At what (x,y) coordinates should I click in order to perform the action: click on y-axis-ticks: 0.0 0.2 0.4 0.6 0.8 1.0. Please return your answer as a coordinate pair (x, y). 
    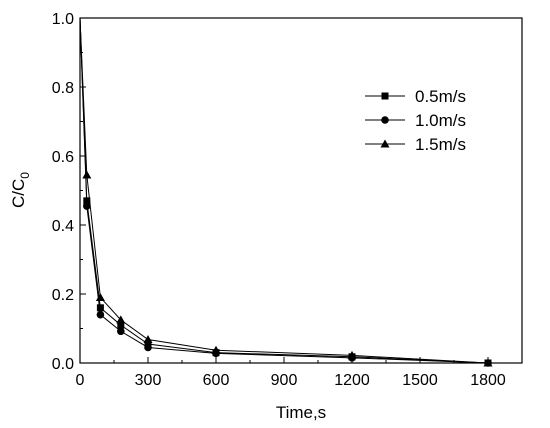
    Looking at the image, I should click on (69, 192).